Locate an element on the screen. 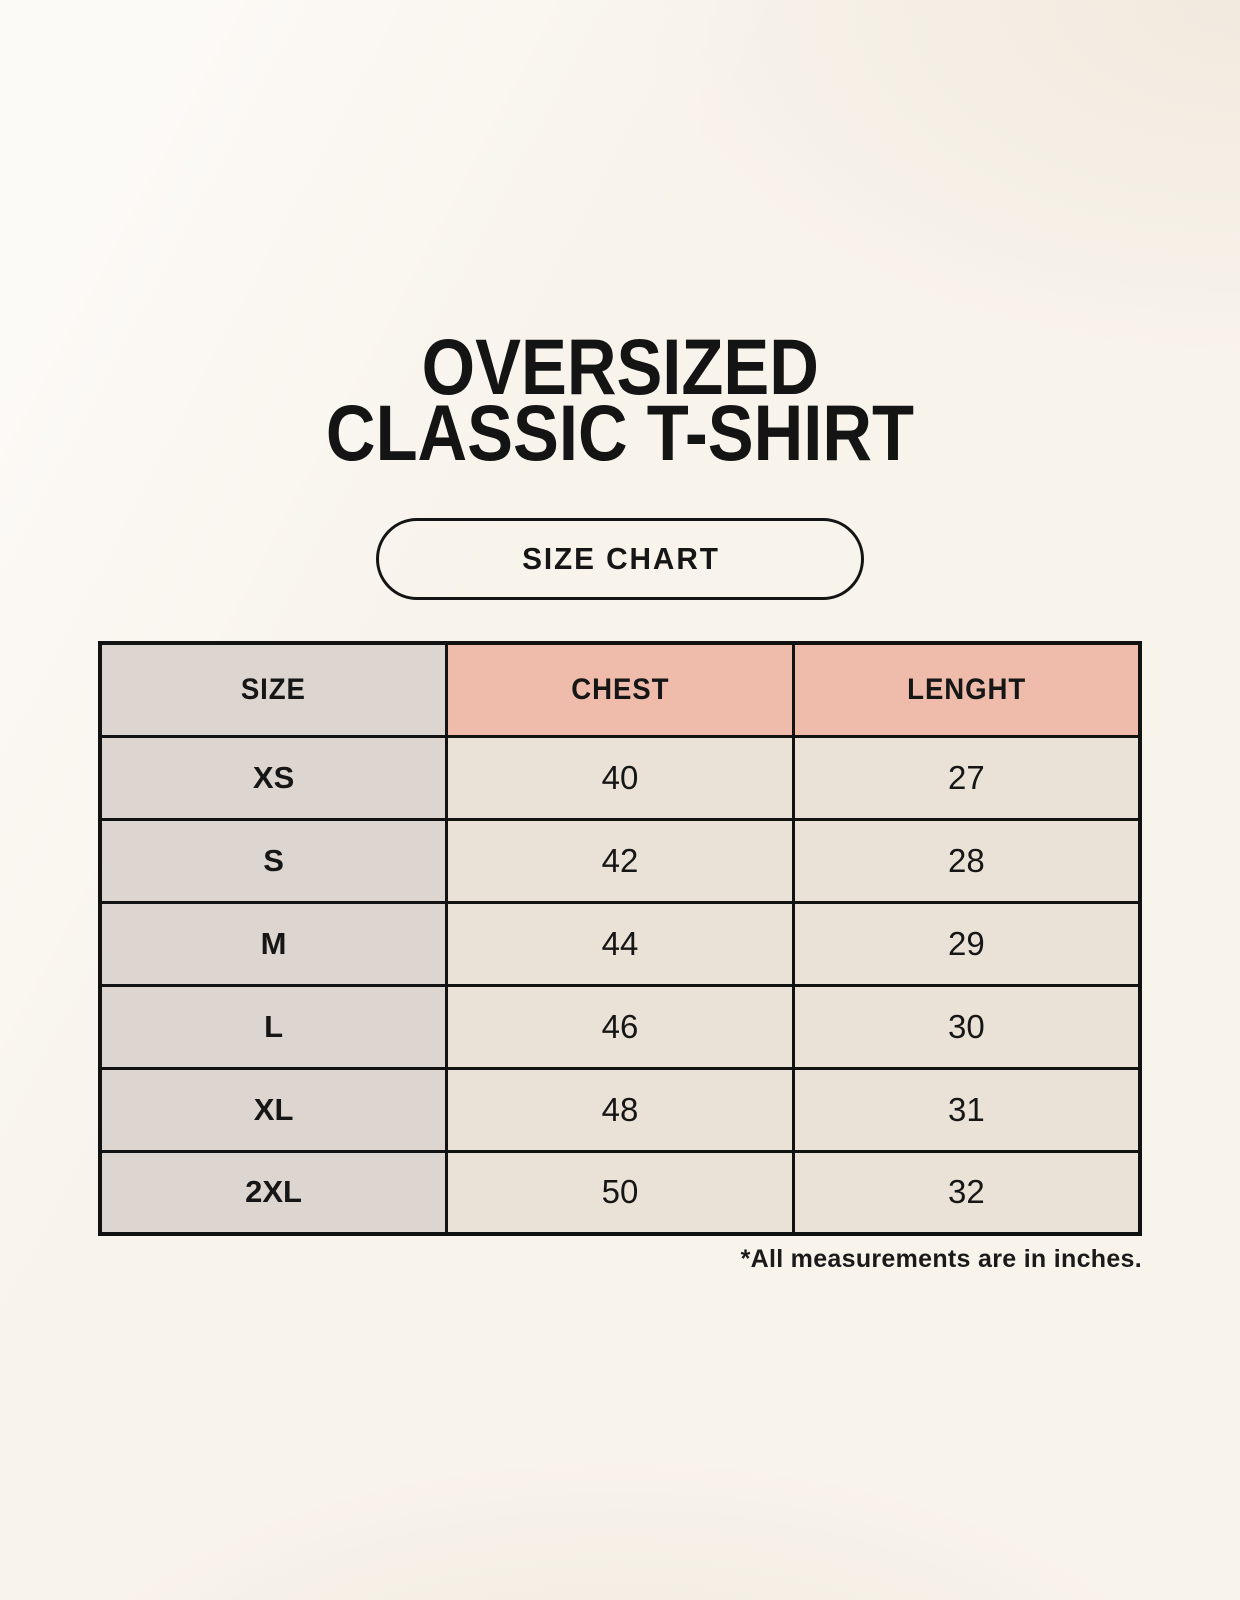  title-line-1: OVERSIZED is located at coordinates (620, 366).